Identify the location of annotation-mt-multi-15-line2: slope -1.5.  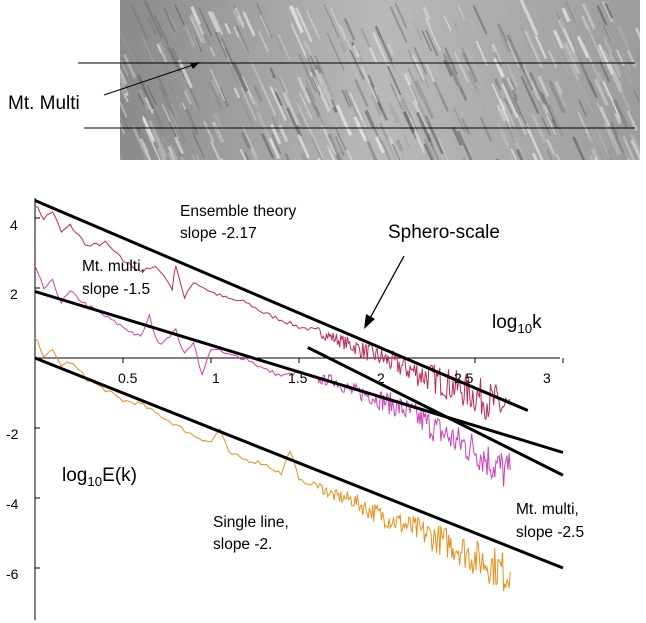
(116, 289).